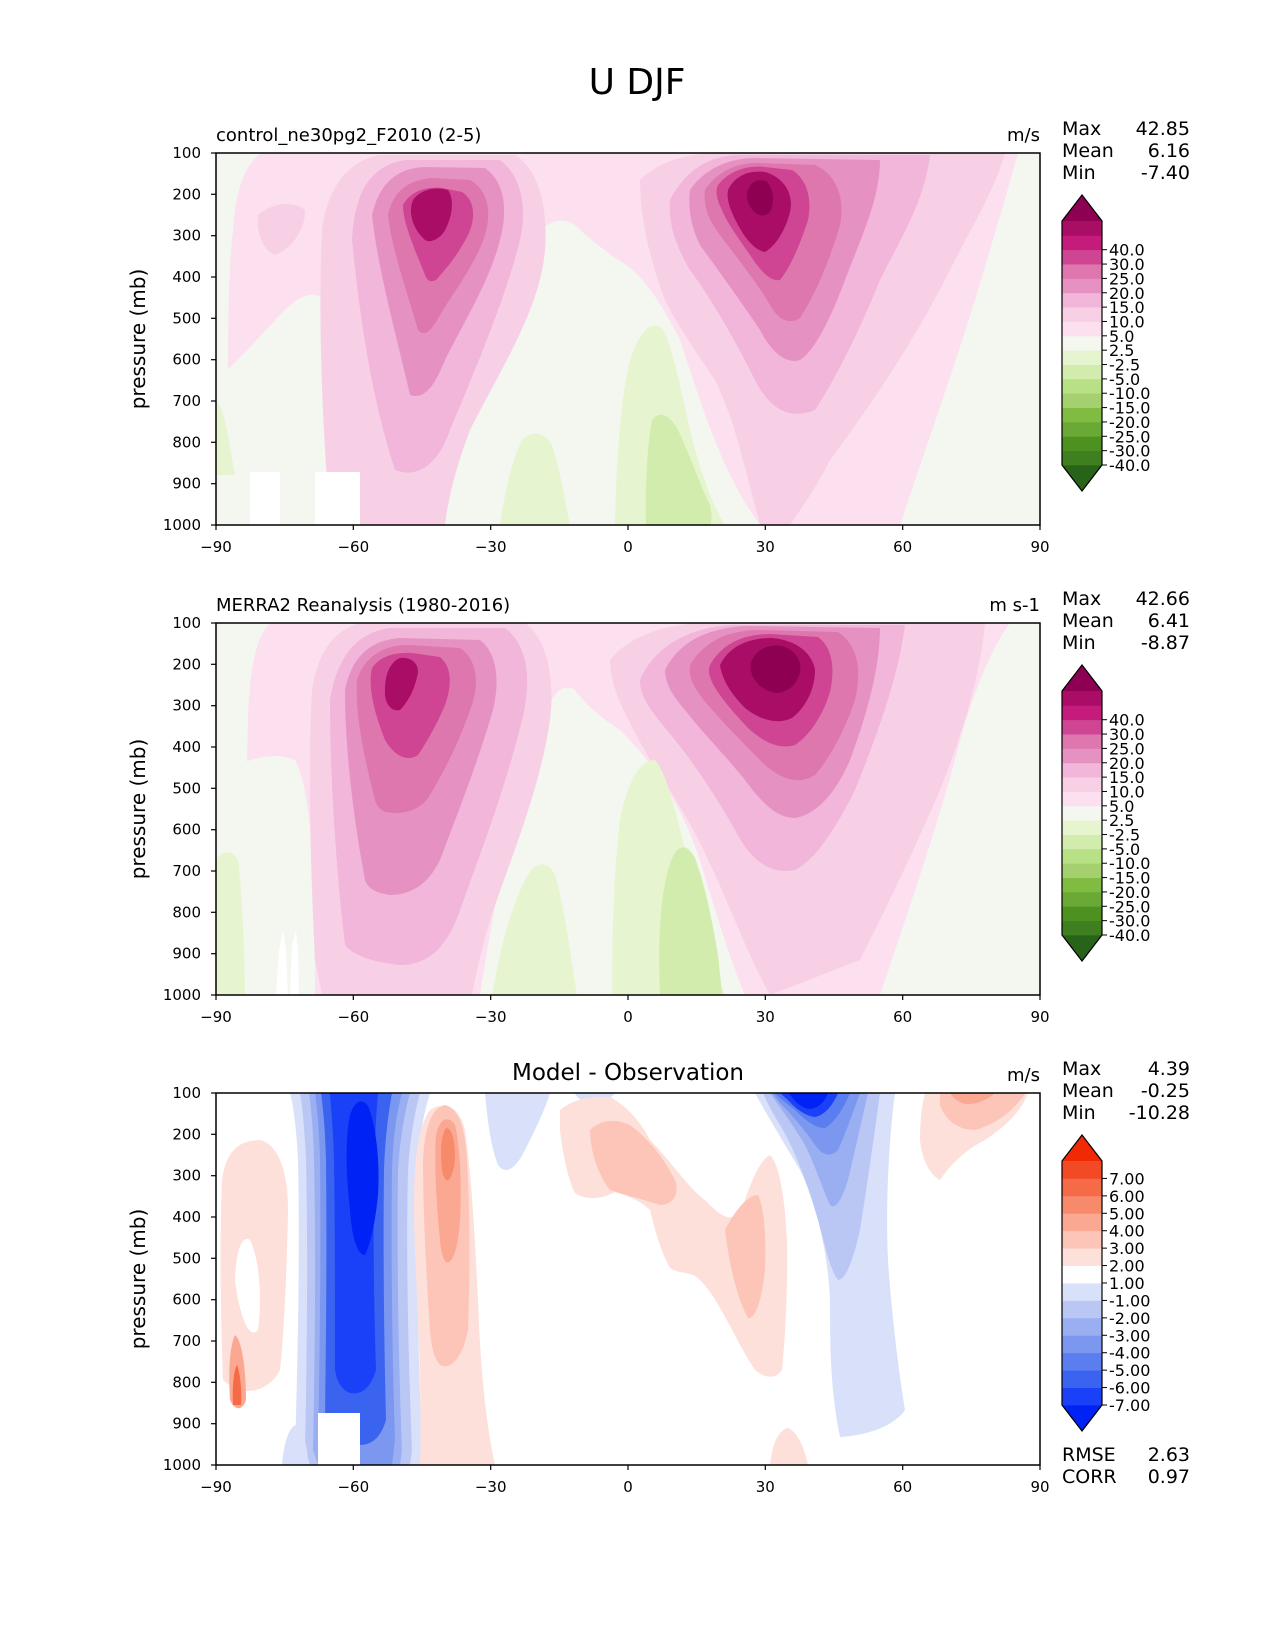 The height and width of the screenshot is (1650, 1275). I want to click on panel-difference-units: m/s, so click(1023, 1075).